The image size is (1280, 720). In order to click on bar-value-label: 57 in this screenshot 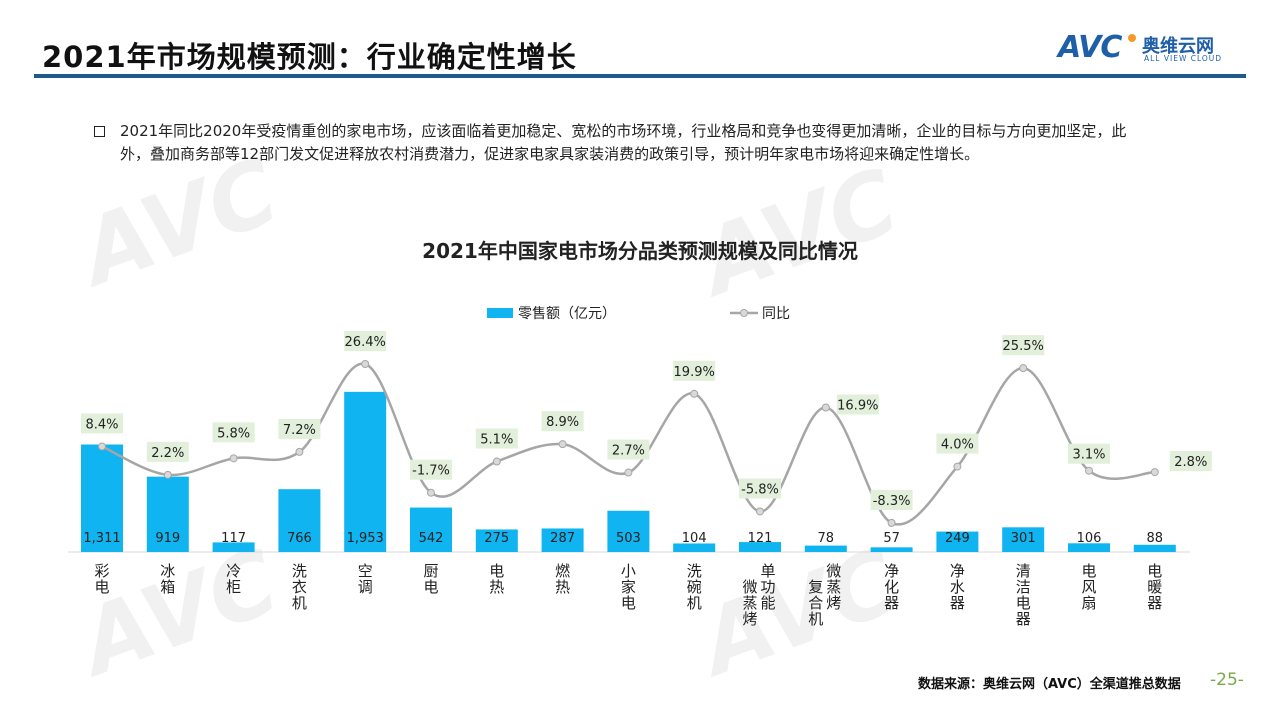, I will do `click(891, 538)`.